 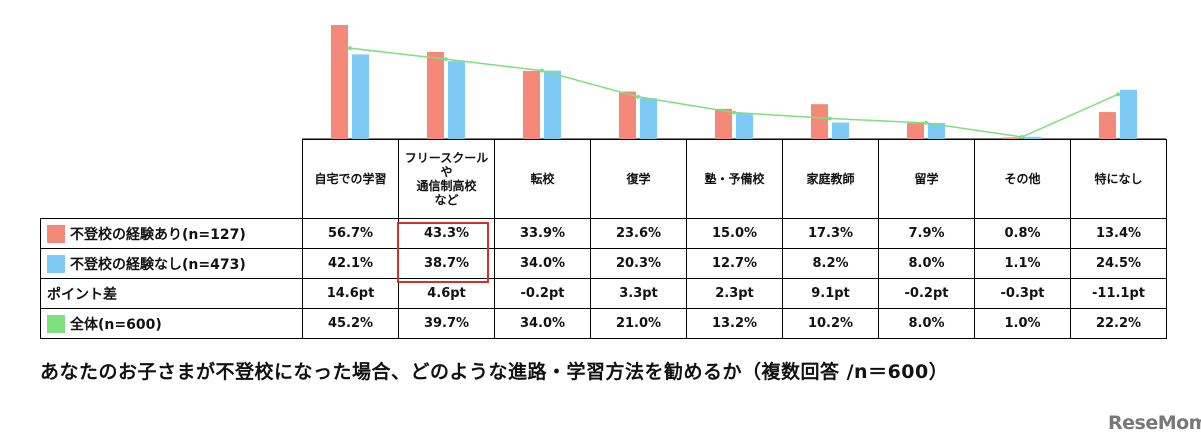 What do you see at coordinates (171, 323) in the screenshot?
I see `row-label: 全体(n=600)` at bounding box center [171, 323].